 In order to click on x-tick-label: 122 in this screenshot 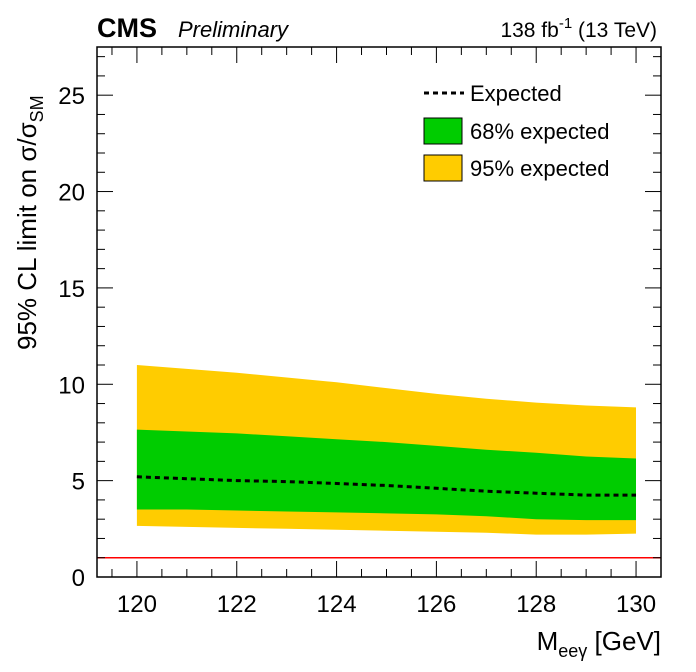, I will do `click(237, 604)`.